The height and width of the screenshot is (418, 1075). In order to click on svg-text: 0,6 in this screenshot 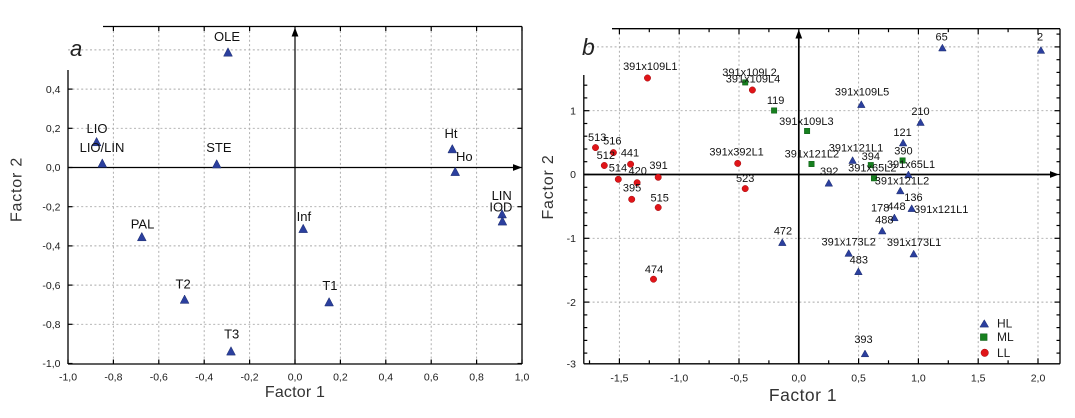, I will do `click(431, 378)`.